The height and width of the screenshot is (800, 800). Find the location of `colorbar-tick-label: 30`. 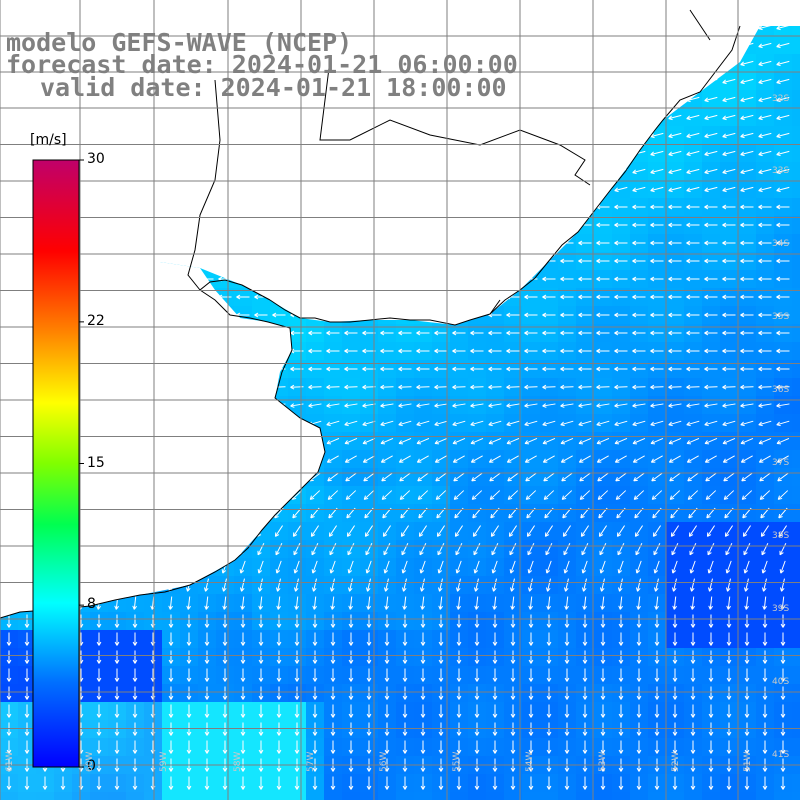

colorbar-tick-label: 30 is located at coordinates (96, 159).